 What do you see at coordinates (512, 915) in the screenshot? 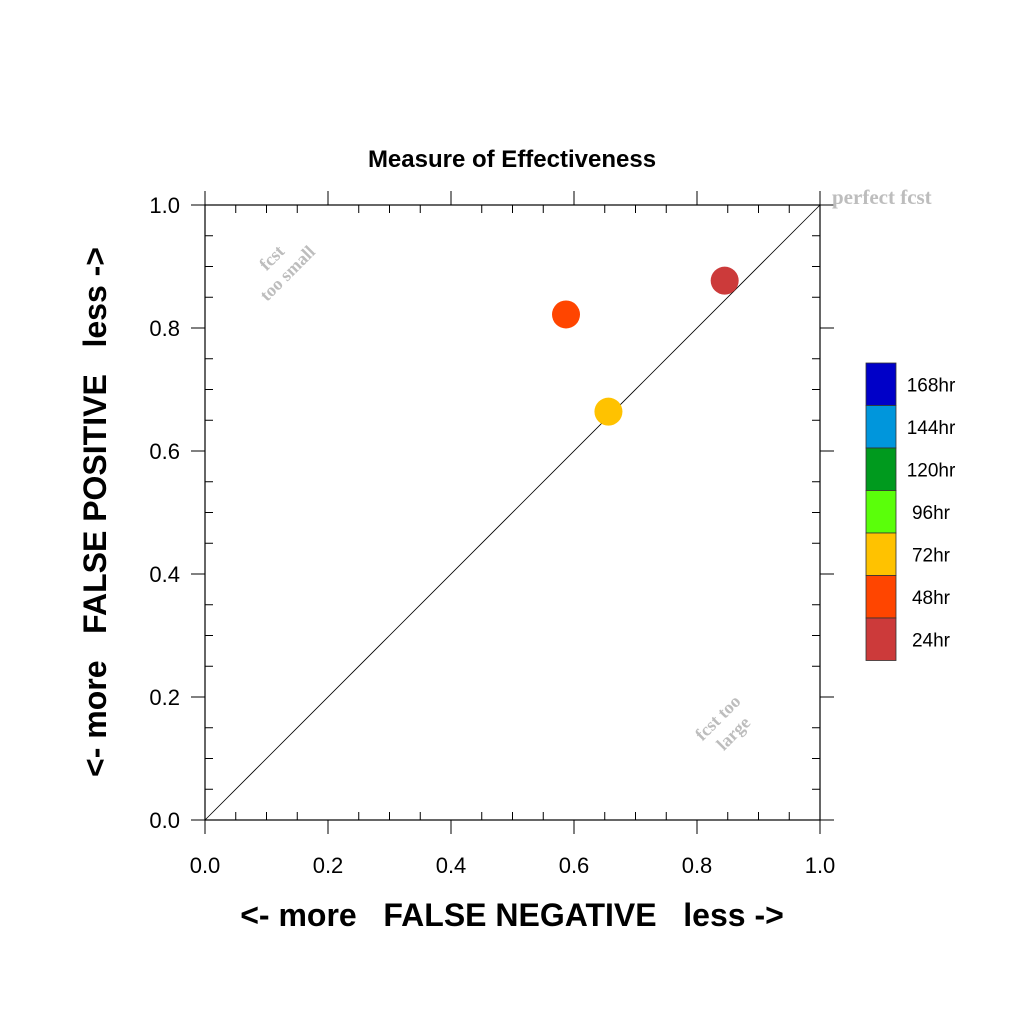
I see `x-axis-title: <- more FALSE NEGATIVE less ->` at bounding box center [512, 915].